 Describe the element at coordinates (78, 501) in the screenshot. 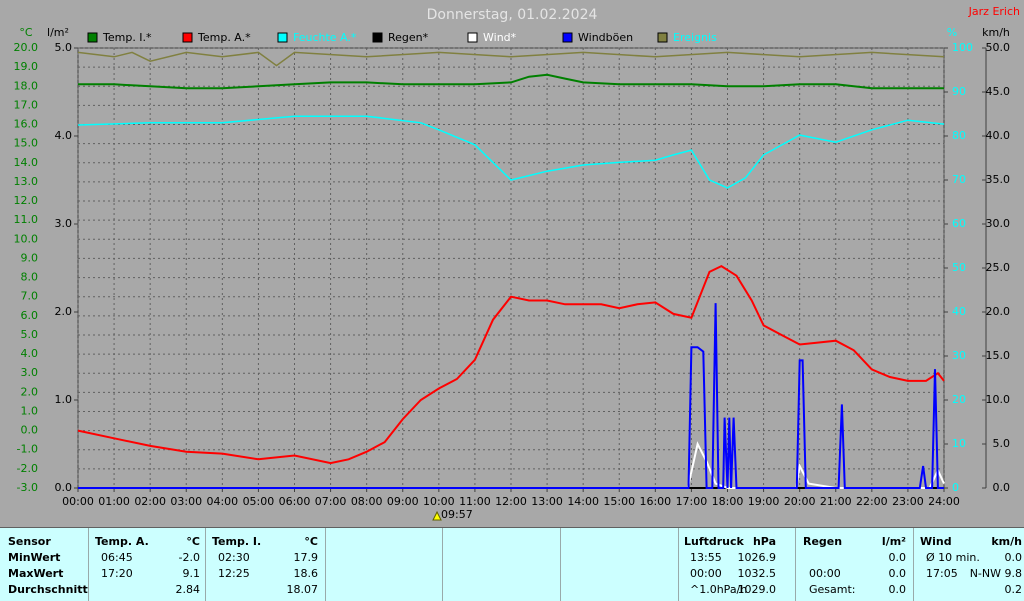

I see `x-tick-label: 00:00` at that location.